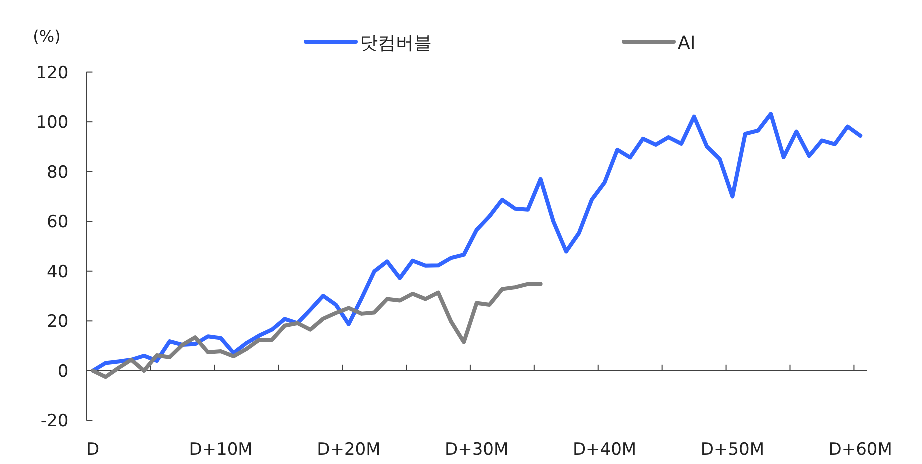 Image resolution: width=922 pixels, height=464 pixels. Describe the element at coordinates (58, 222) in the screenshot. I see `y-tick-label: 60` at that location.